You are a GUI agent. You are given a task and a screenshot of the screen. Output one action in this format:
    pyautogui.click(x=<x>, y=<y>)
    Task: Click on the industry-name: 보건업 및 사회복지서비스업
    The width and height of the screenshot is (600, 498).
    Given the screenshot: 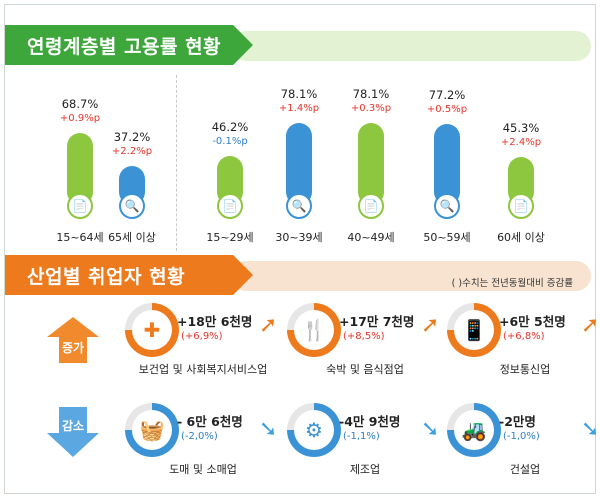 What is the action you would take?
    pyautogui.click(x=203, y=369)
    